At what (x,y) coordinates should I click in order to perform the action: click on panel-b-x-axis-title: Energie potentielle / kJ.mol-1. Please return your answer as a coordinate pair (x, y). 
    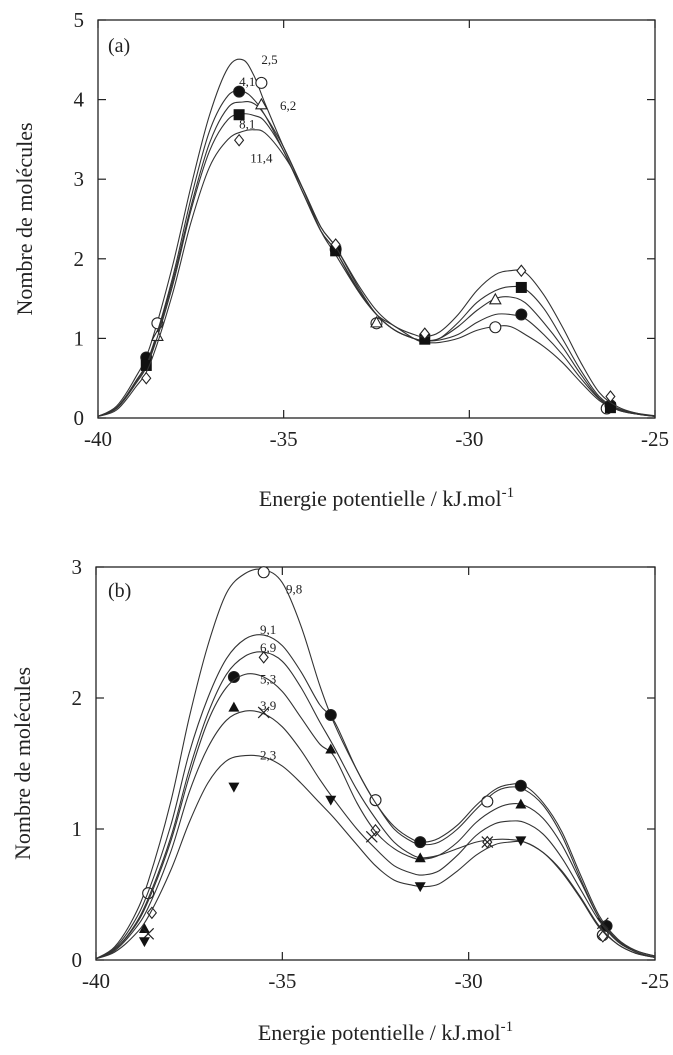
    Looking at the image, I should click on (385, 1032).